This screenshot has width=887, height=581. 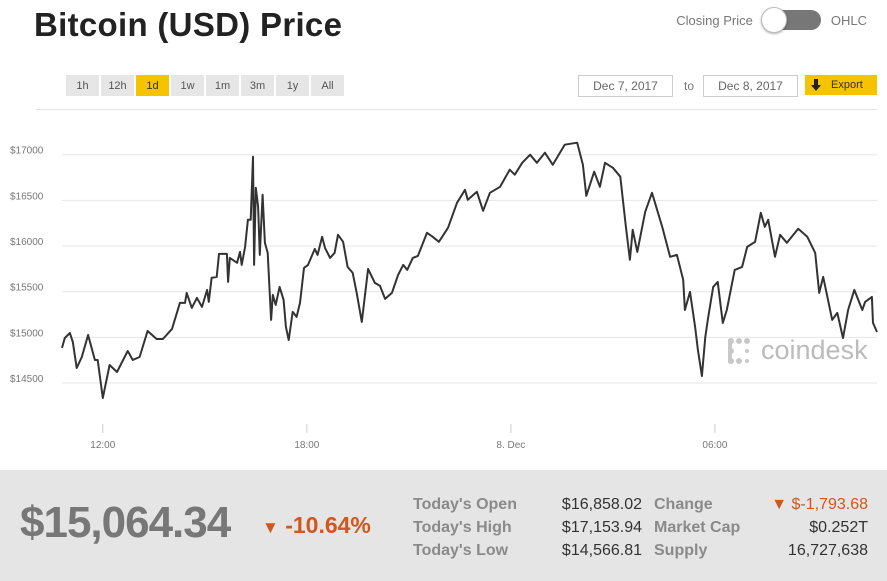 What do you see at coordinates (222, 85) in the screenshot?
I see `range-button-1m: 1m` at bounding box center [222, 85].